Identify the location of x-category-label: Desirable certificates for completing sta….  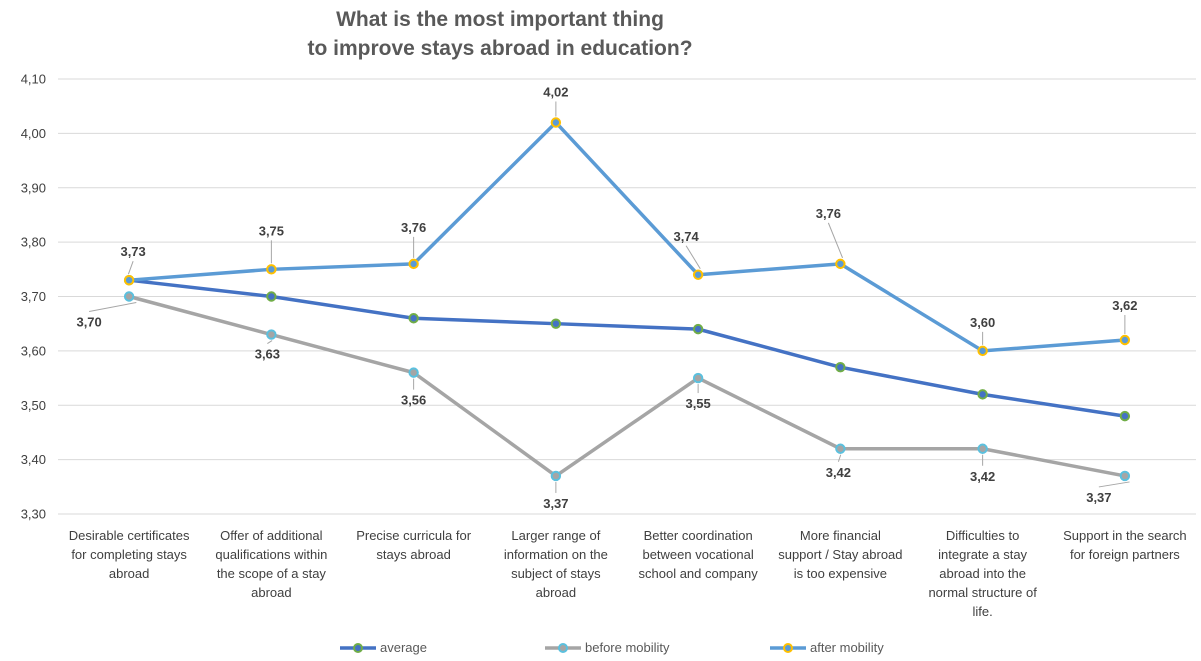
(129, 554).